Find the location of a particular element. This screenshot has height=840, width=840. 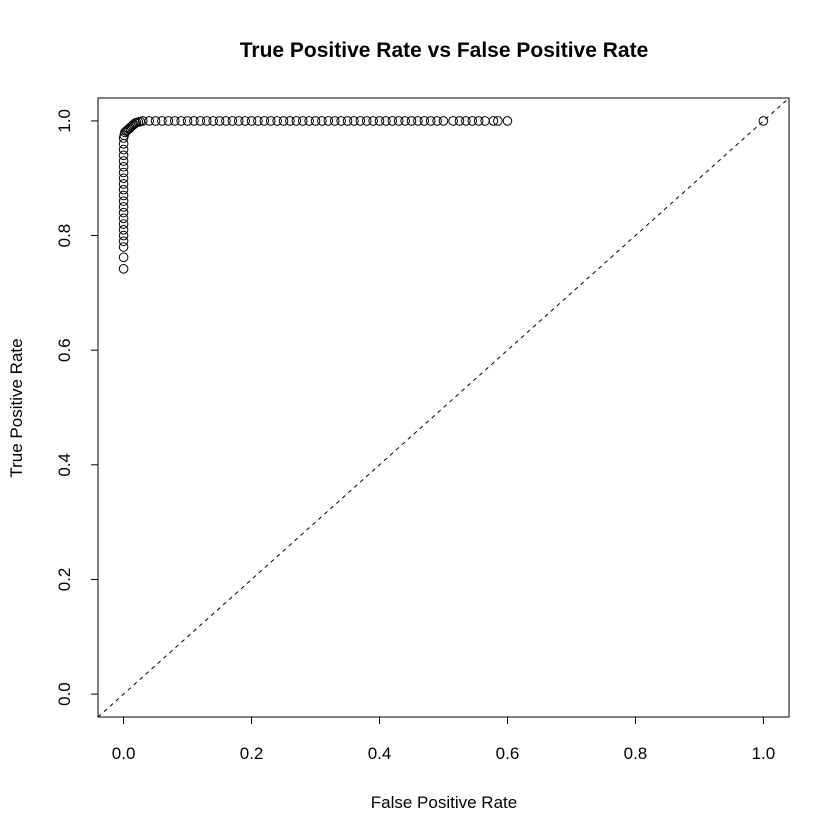

y-axis: 0.0 0.2 0.4 0.6 0.8 1.0 is located at coordinates (77, 407).